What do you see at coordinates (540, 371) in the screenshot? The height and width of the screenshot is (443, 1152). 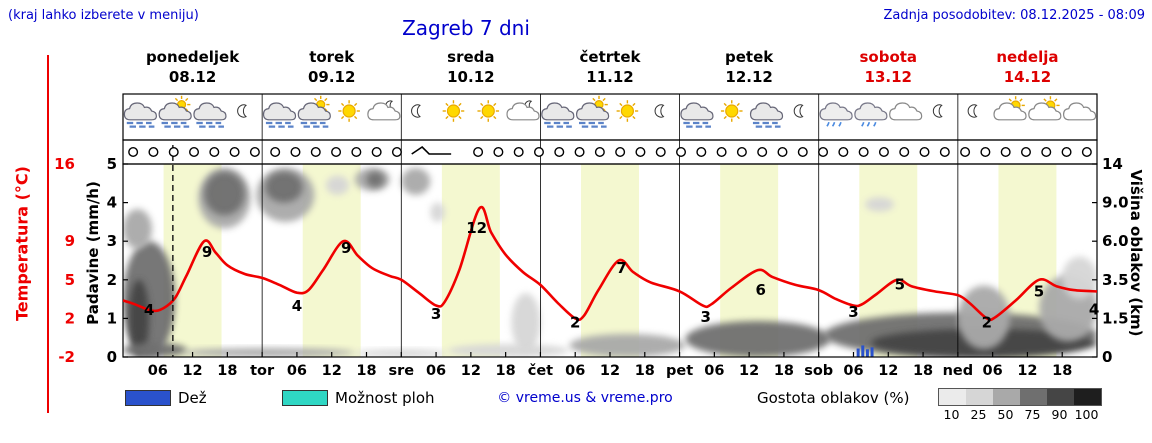 I see `day-abbrev-label: čet` at bounding box center [540, 371].